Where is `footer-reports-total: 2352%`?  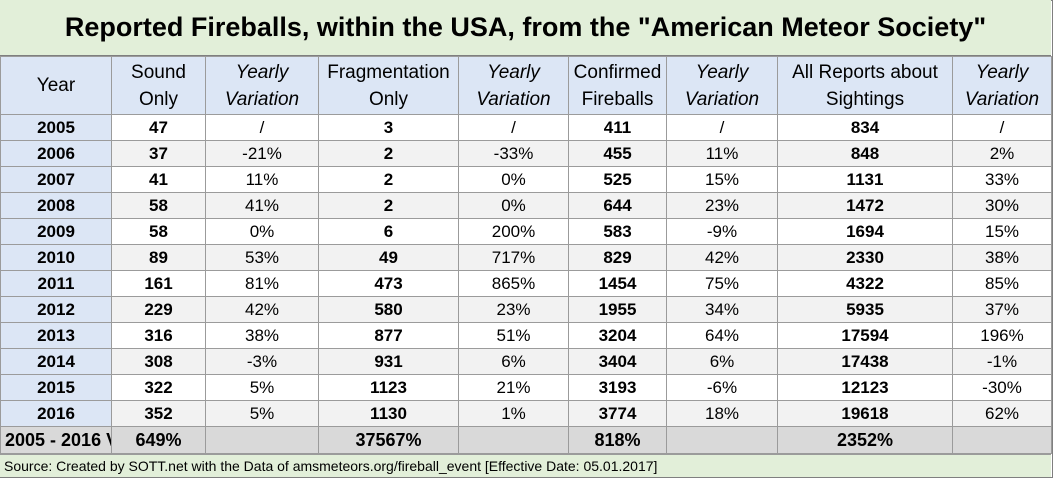 footer-reports-total: 2352% is located at coordinates (865, 440).